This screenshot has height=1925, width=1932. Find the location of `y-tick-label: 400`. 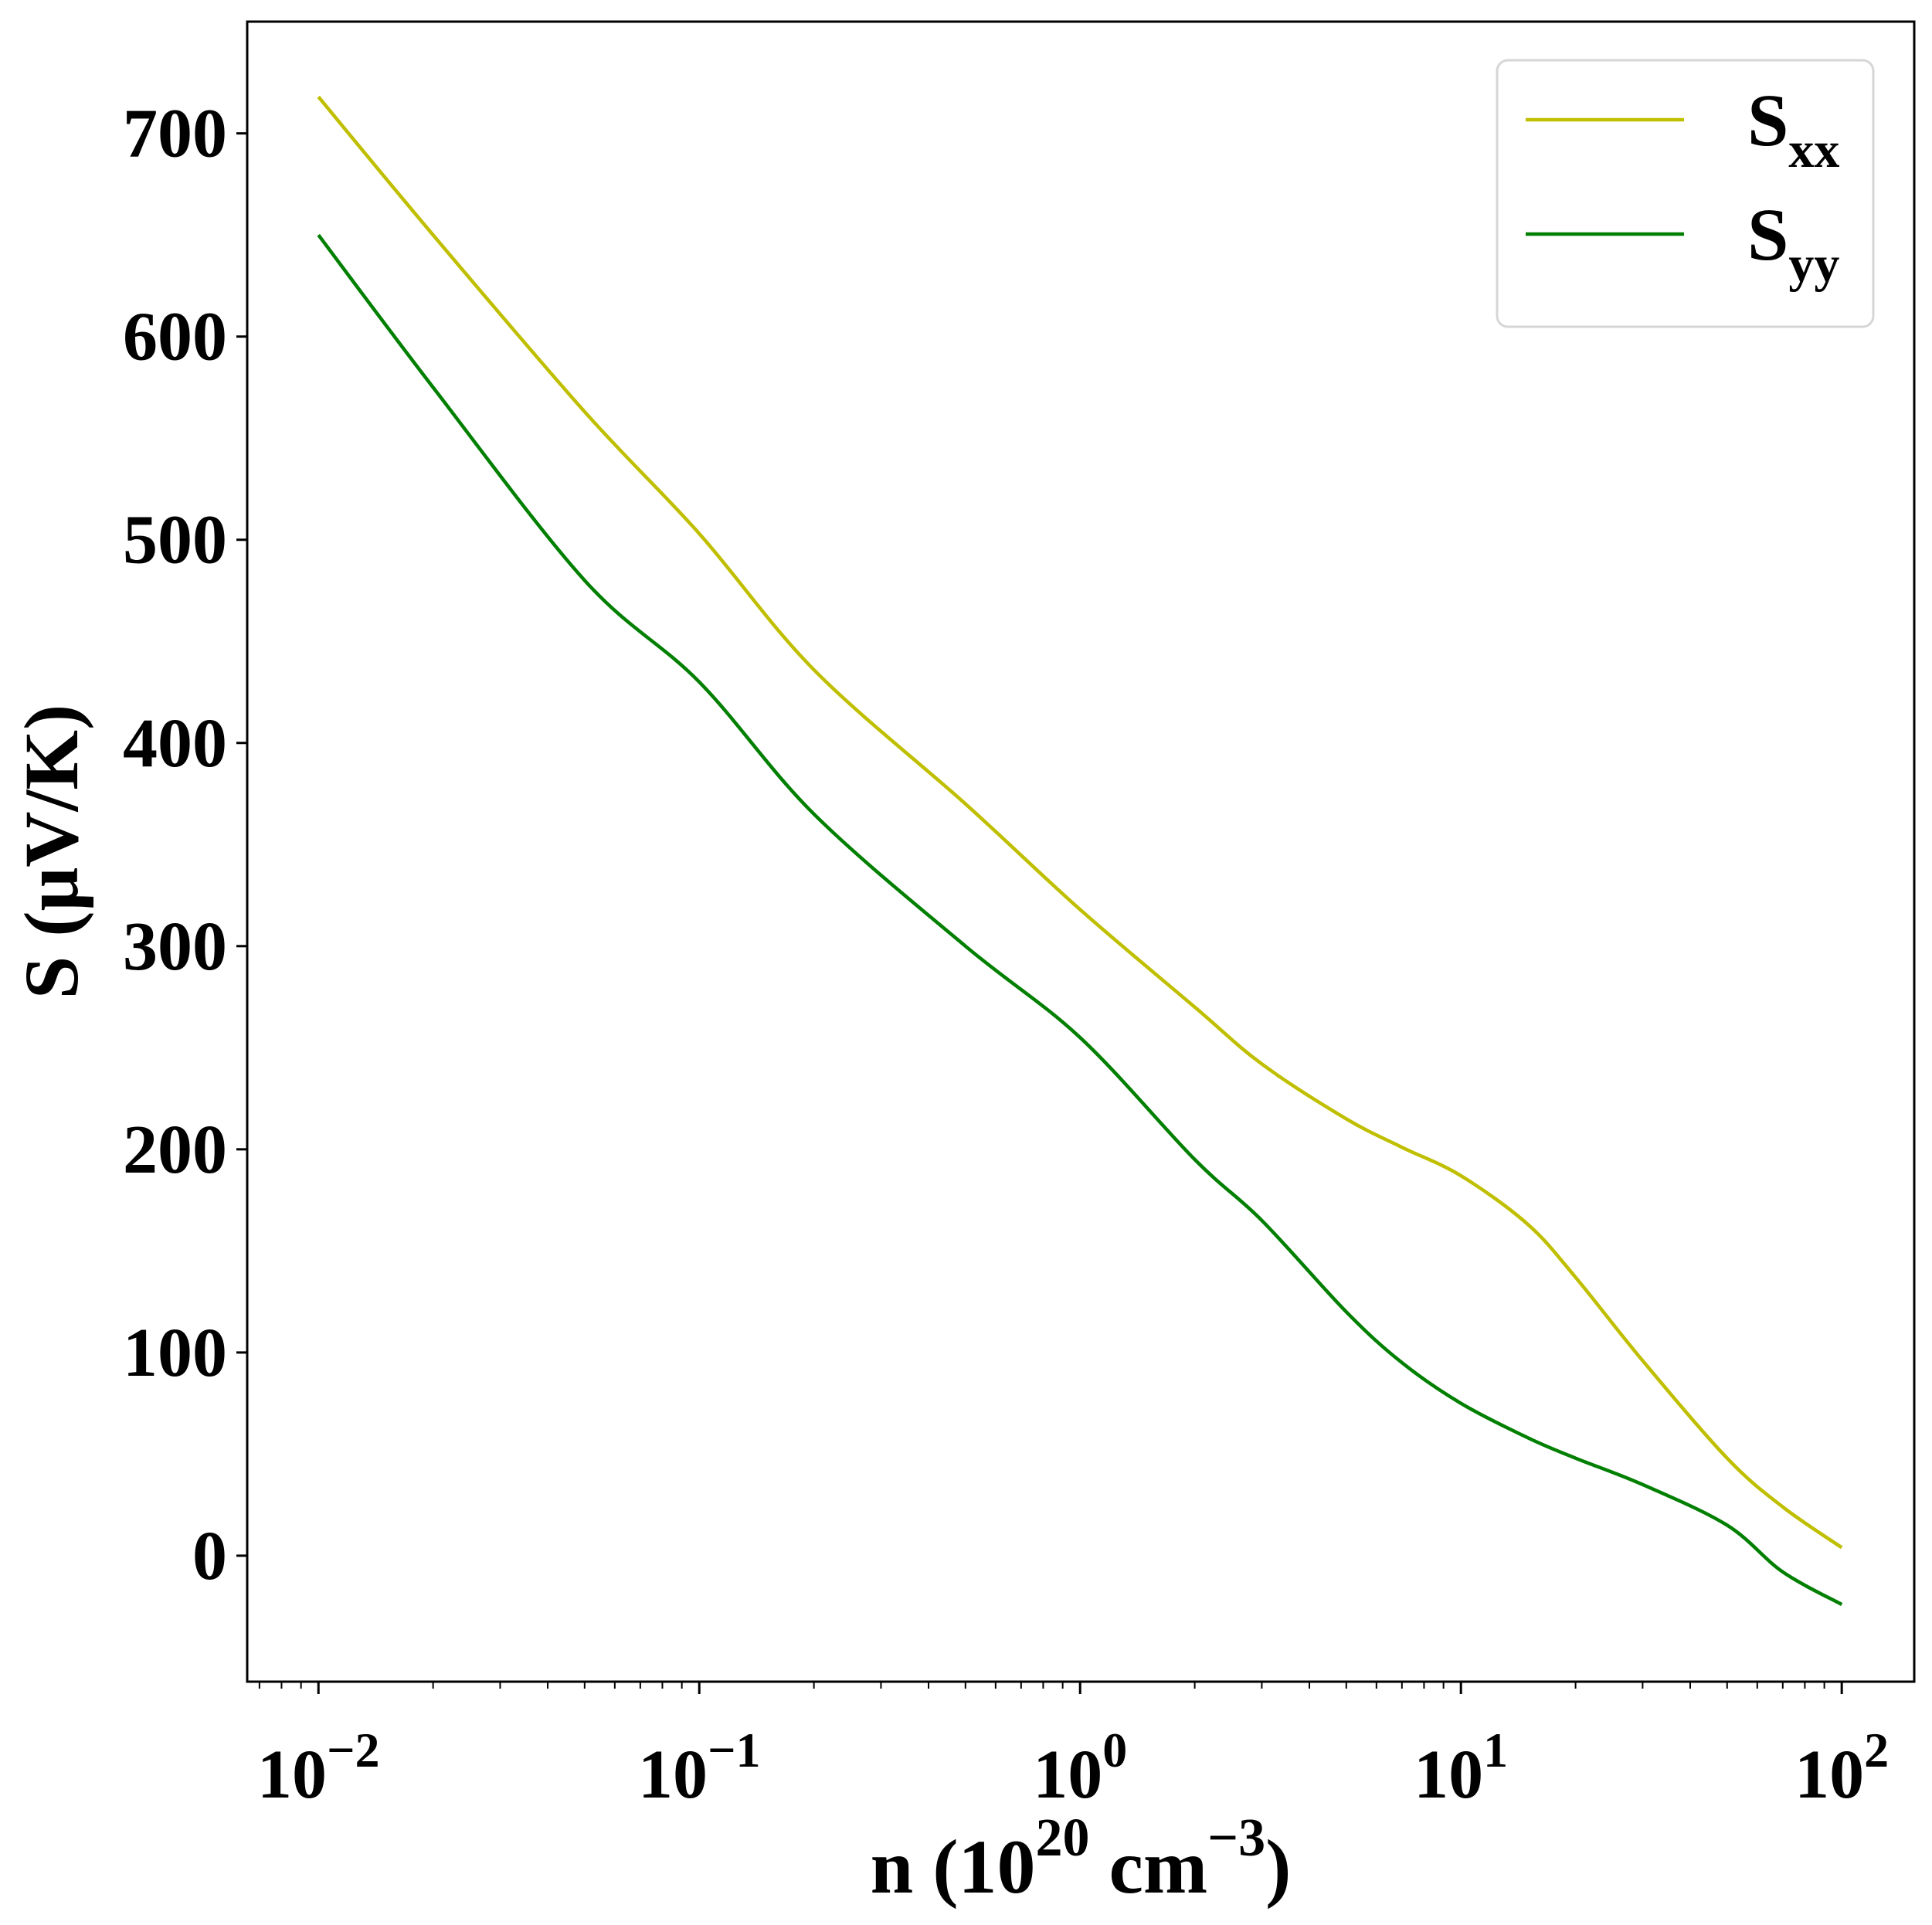

y-tick-label: 400 is located at coordinates (175, 743).